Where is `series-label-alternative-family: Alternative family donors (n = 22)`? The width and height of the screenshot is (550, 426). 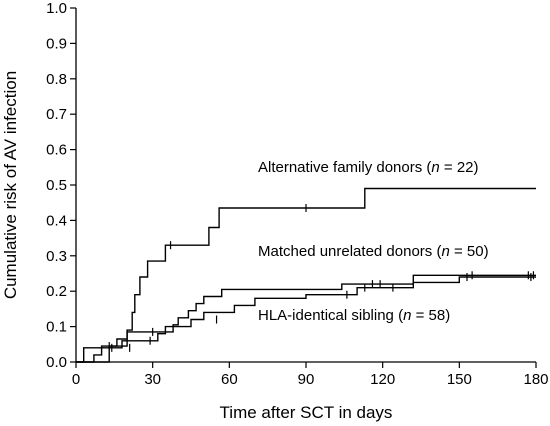 series-label-alternative-family: Alternative family donors (n = 22) is located at coordinates (368, 167).